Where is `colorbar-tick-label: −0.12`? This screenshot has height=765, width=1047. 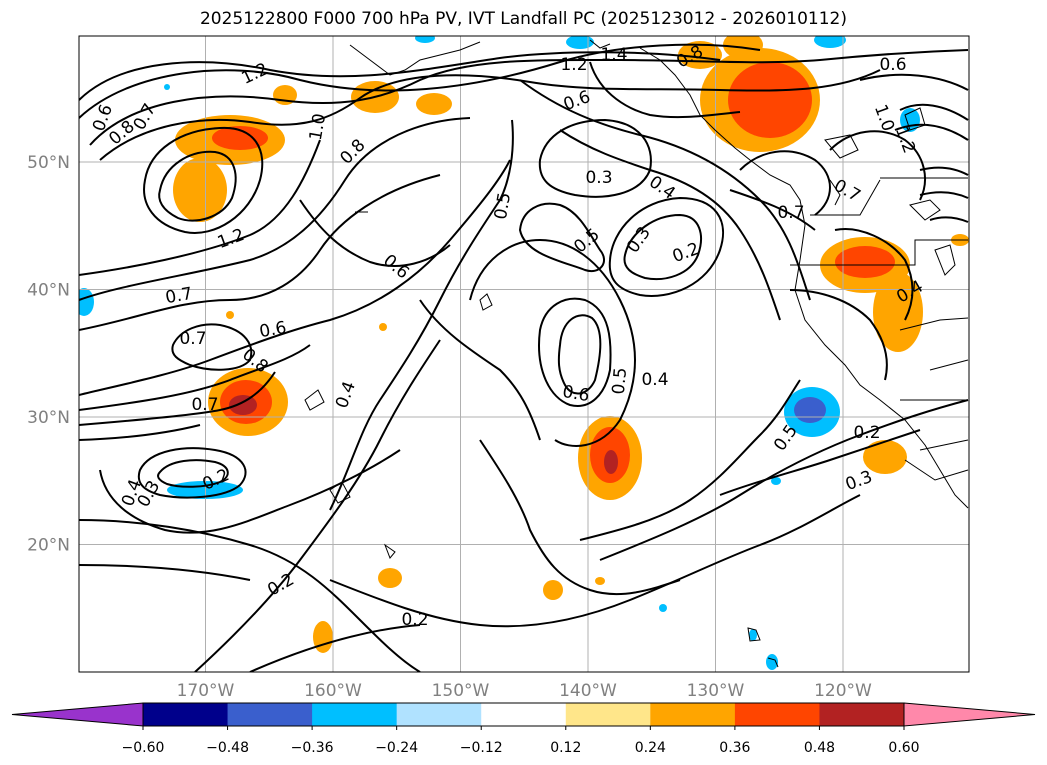
colorbar-tick-label: −0.12 is located at coordinates (481, 748).